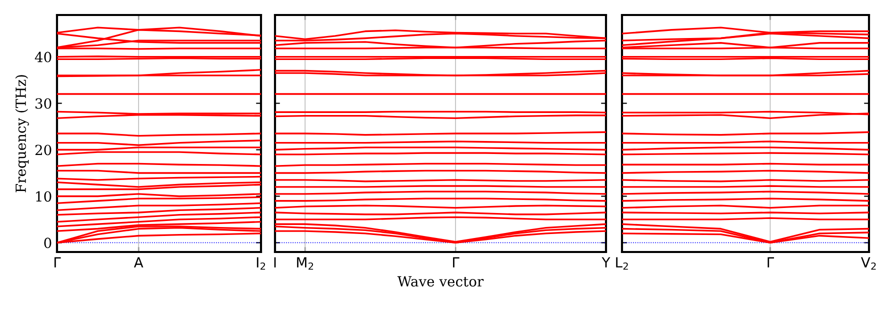 The width and height of the screenshot is (894, 310). I want to click on x-tick-label: M$_{2}$, so click(305, 263).